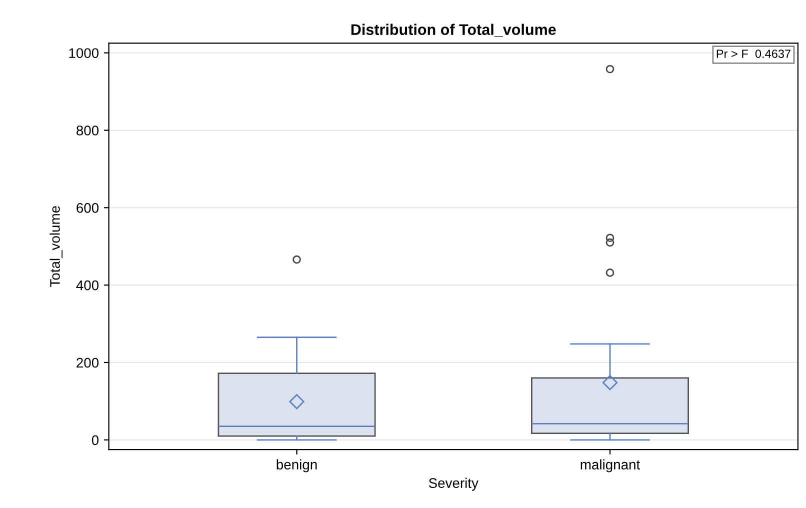 The image size is (806, 508). Describe the element at coordinates (753, 54) in the screenshot. I see `annotation: Pr > F 0.4637` at that location.